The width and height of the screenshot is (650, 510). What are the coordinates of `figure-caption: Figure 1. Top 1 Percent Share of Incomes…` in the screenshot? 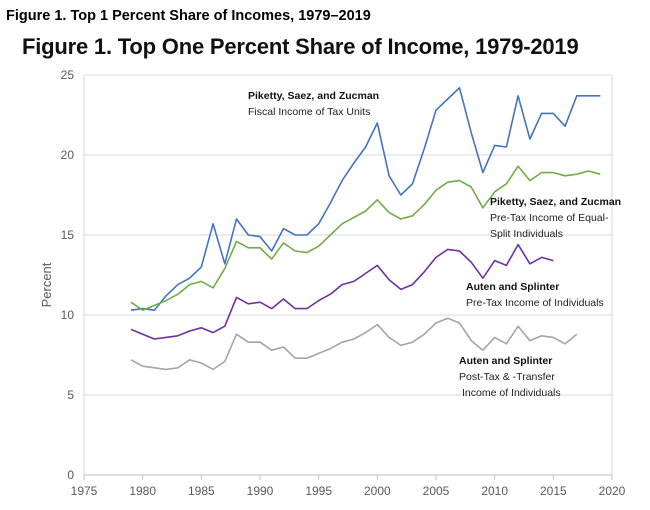 It's located at (188, 16).